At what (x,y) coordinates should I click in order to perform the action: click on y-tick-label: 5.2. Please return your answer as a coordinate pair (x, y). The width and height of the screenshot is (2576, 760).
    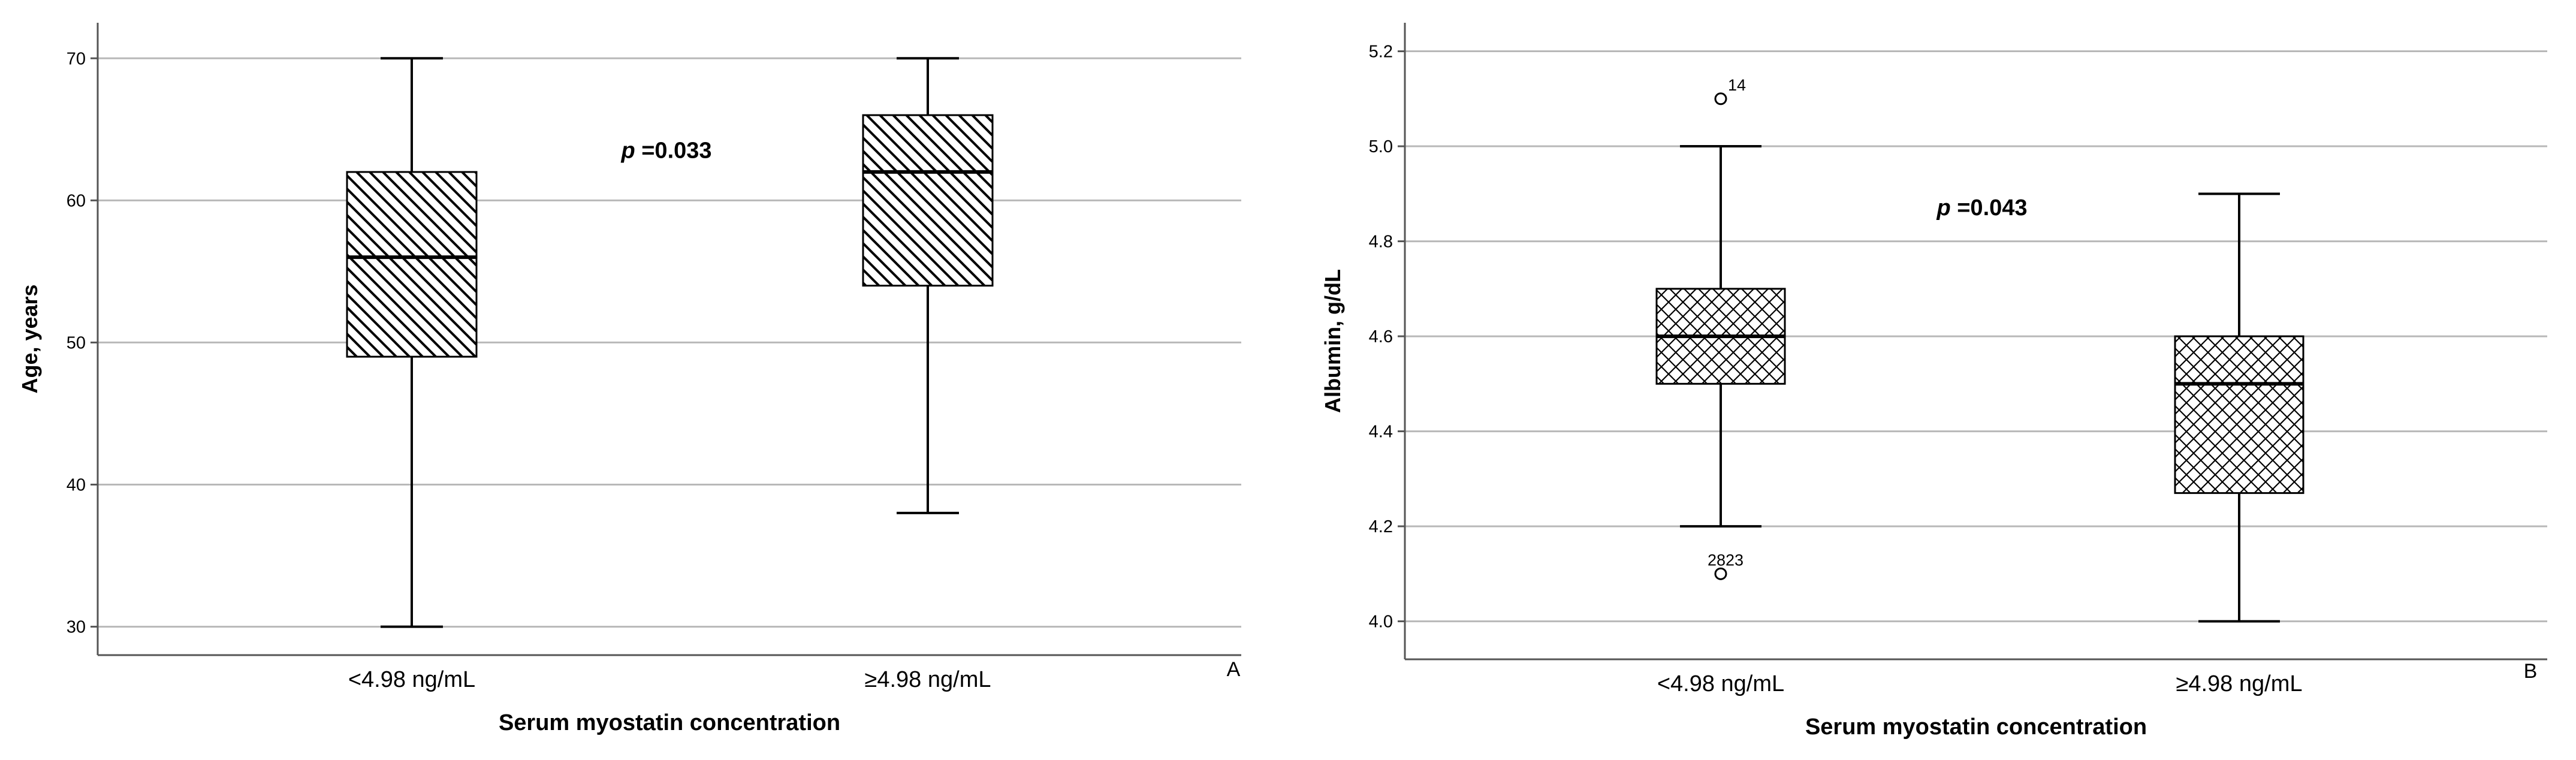
    Looking at the image, I should click on (1381, 53).